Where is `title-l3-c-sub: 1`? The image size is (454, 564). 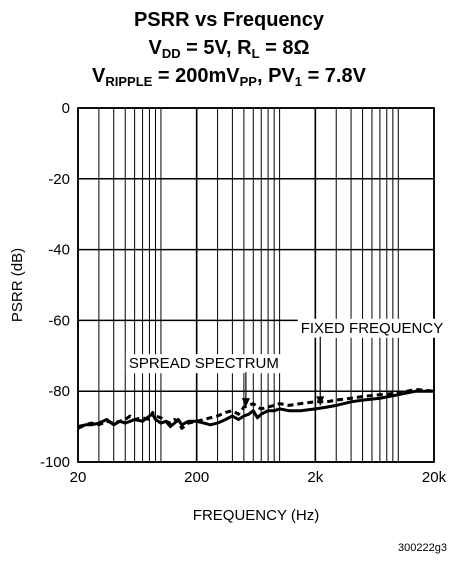 title-l3-c-sub: 1 is located at coordinates (298, 81).